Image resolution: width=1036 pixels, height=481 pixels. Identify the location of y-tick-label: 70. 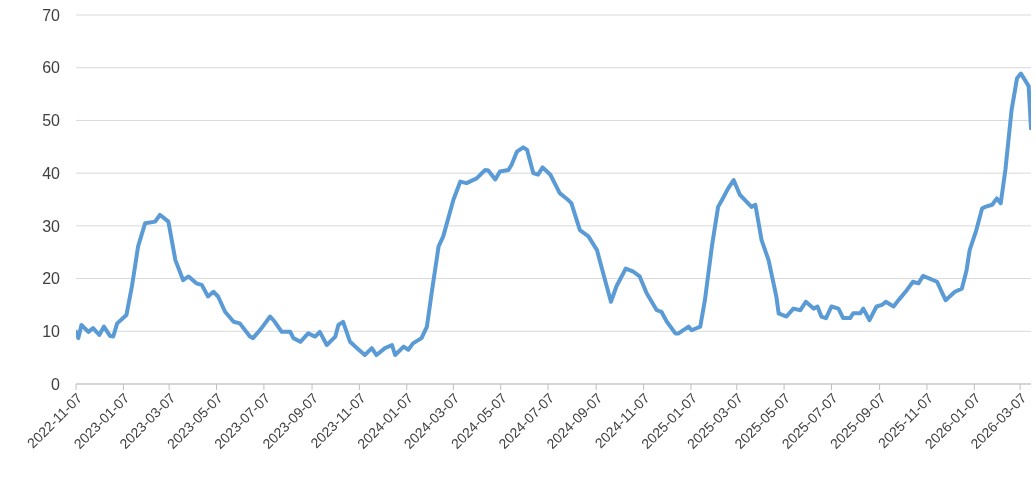
(51, 15).